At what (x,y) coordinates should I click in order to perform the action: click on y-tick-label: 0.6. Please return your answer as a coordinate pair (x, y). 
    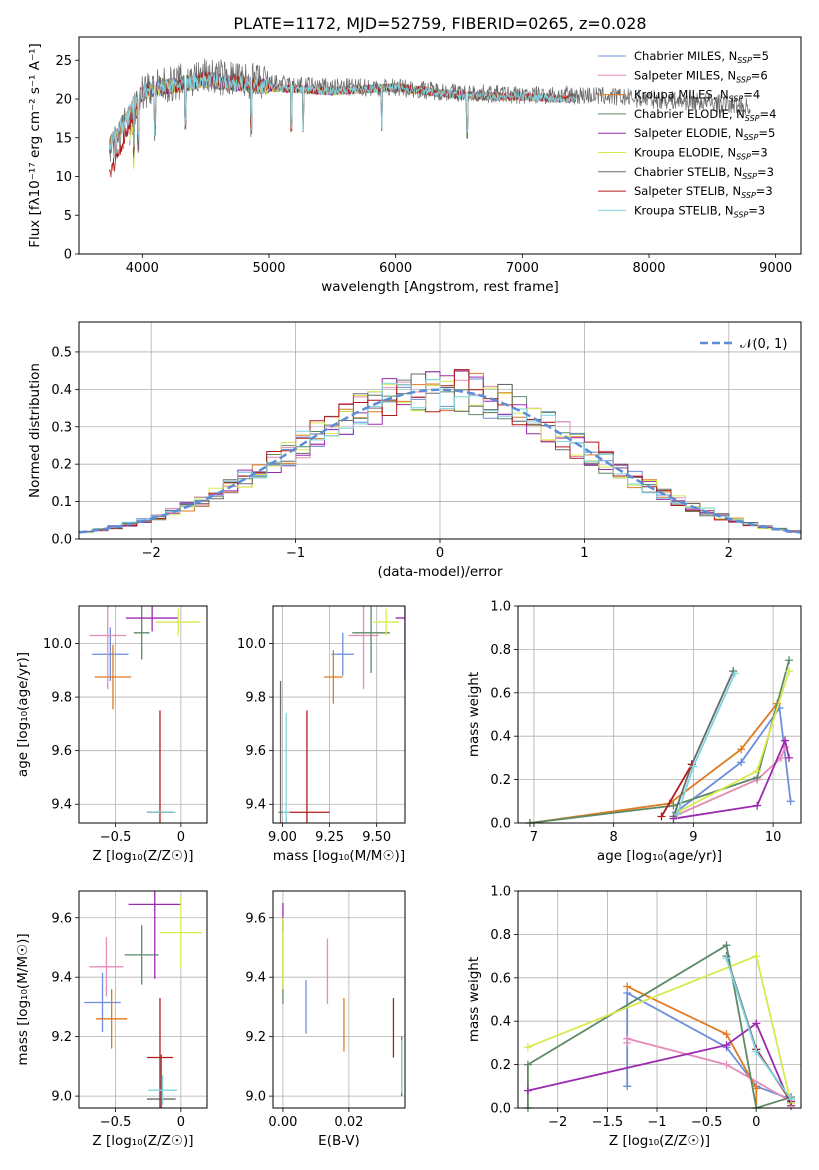
    Looking at the image, I should click on (500, 978).